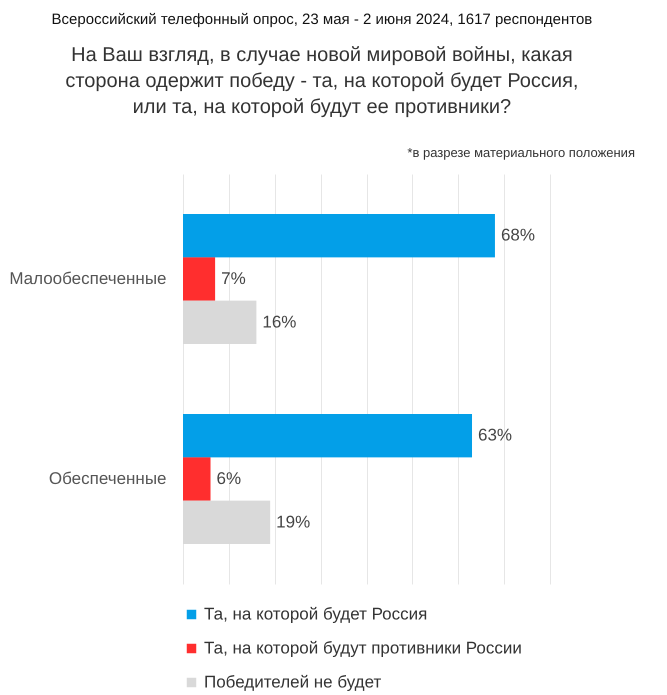 This screenshot has width=667, height=695. I want to click on text: Всероссийский телефонный опрос, 23 мая - 2 июня 2024, 1617 респондентов, so click(322, 19).